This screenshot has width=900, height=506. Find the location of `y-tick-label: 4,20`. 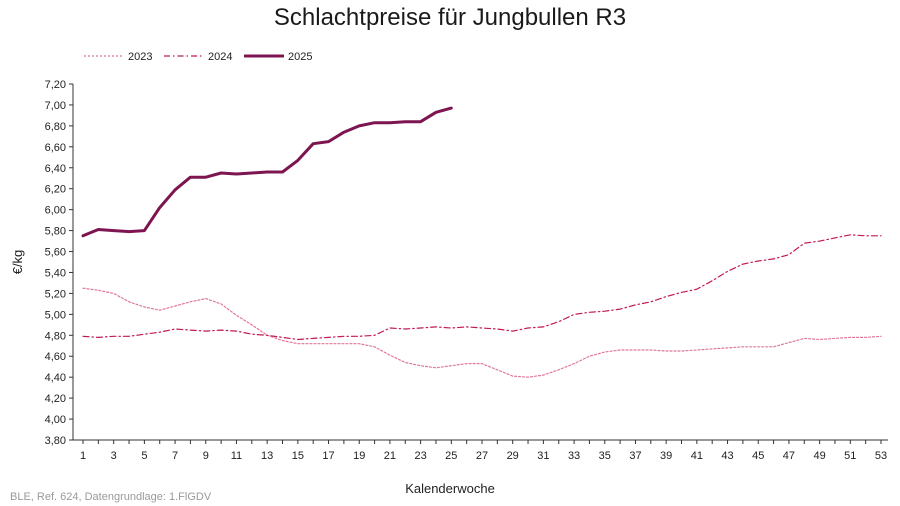

y-tick-label: 4,20 is located at coordinates (55, 399).